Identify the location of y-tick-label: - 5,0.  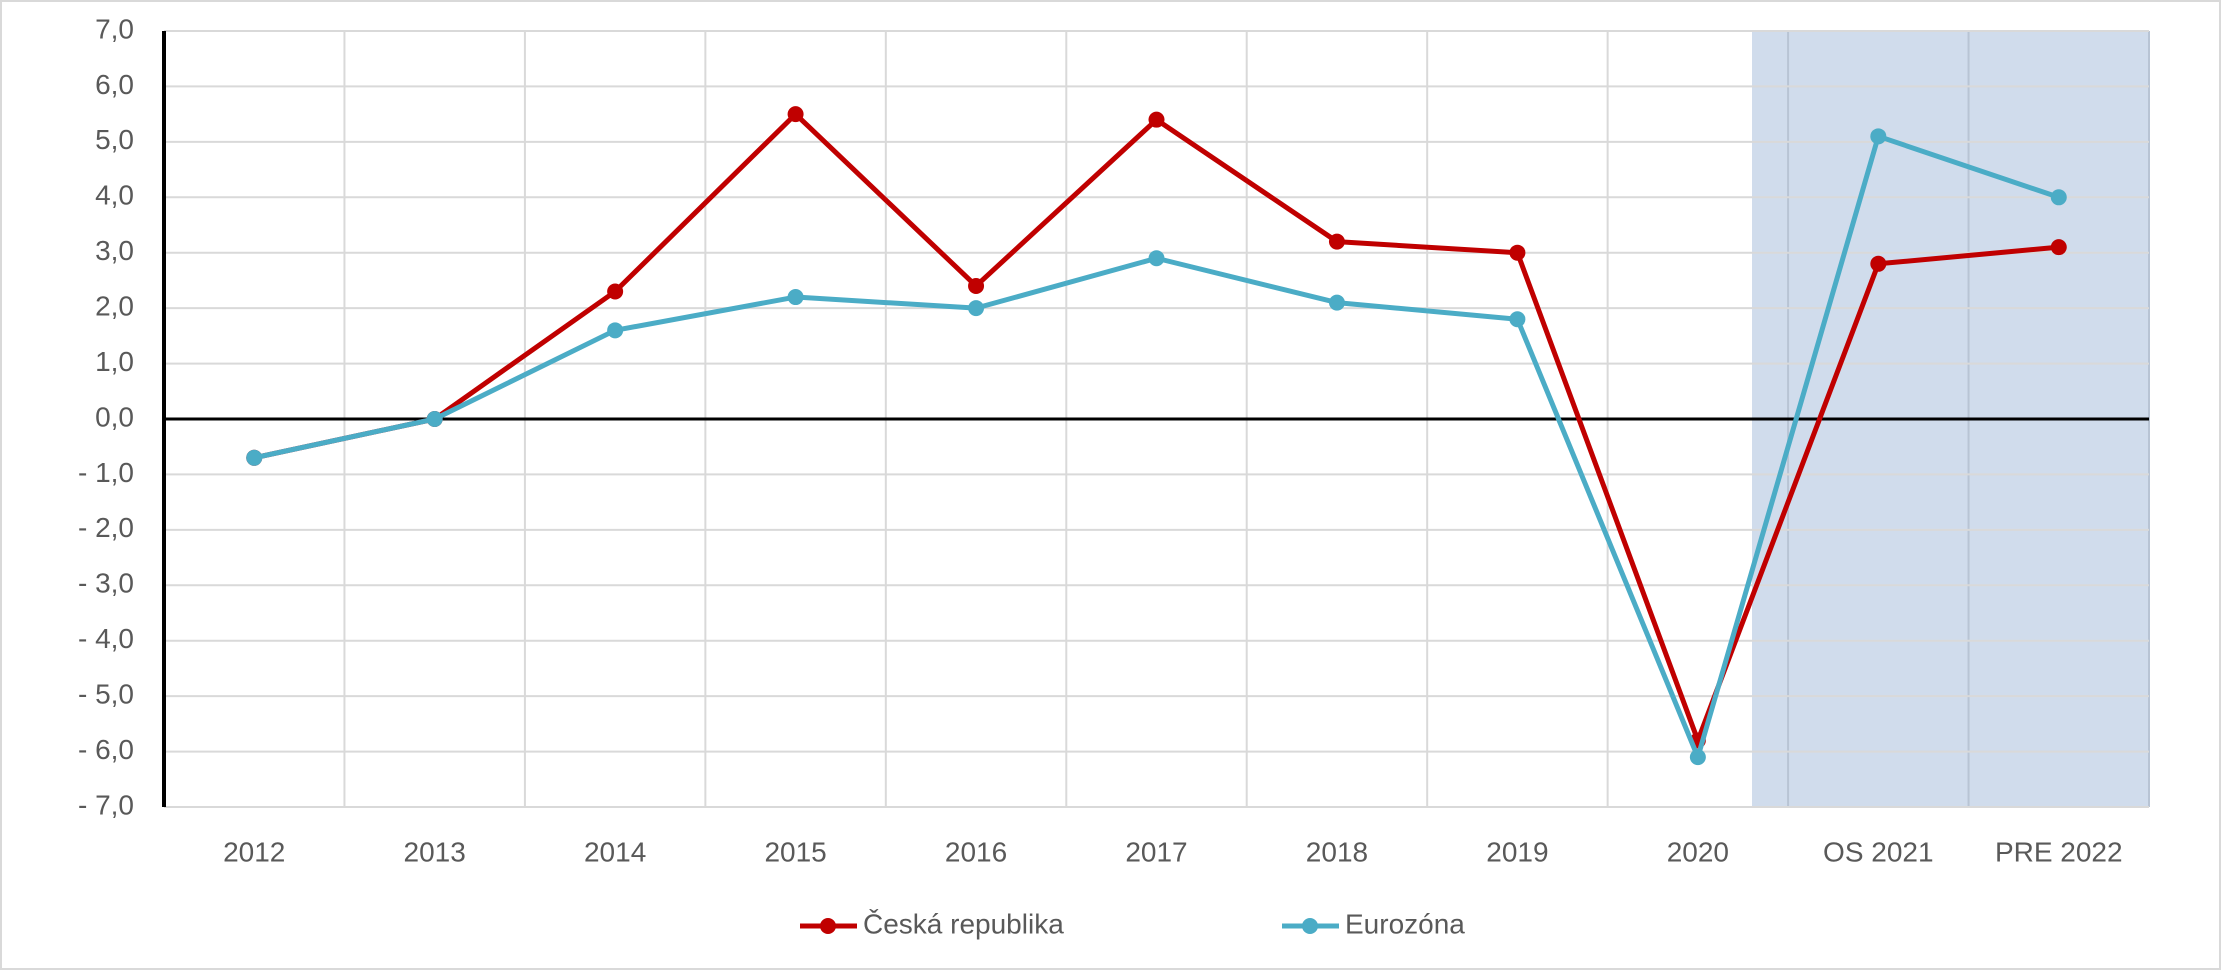
(106, 694).